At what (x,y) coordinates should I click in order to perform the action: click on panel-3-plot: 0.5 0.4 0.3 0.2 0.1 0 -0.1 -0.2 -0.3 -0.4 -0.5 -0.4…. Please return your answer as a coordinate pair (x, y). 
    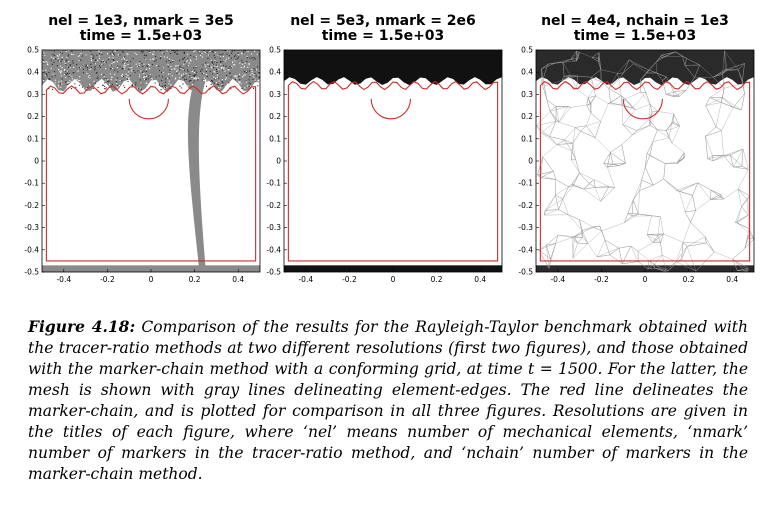
    Looking at the image, I should click on (636, 165).